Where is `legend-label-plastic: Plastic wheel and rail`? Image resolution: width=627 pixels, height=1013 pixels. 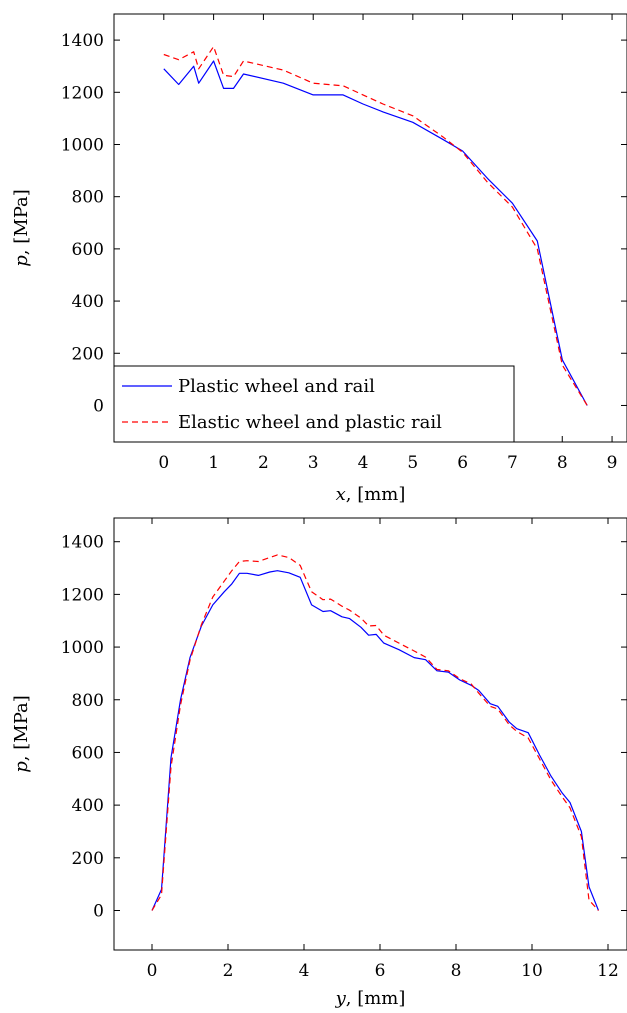 legend-label-plastic: Plastic wheel and rail is located at coordinates (276, 386).